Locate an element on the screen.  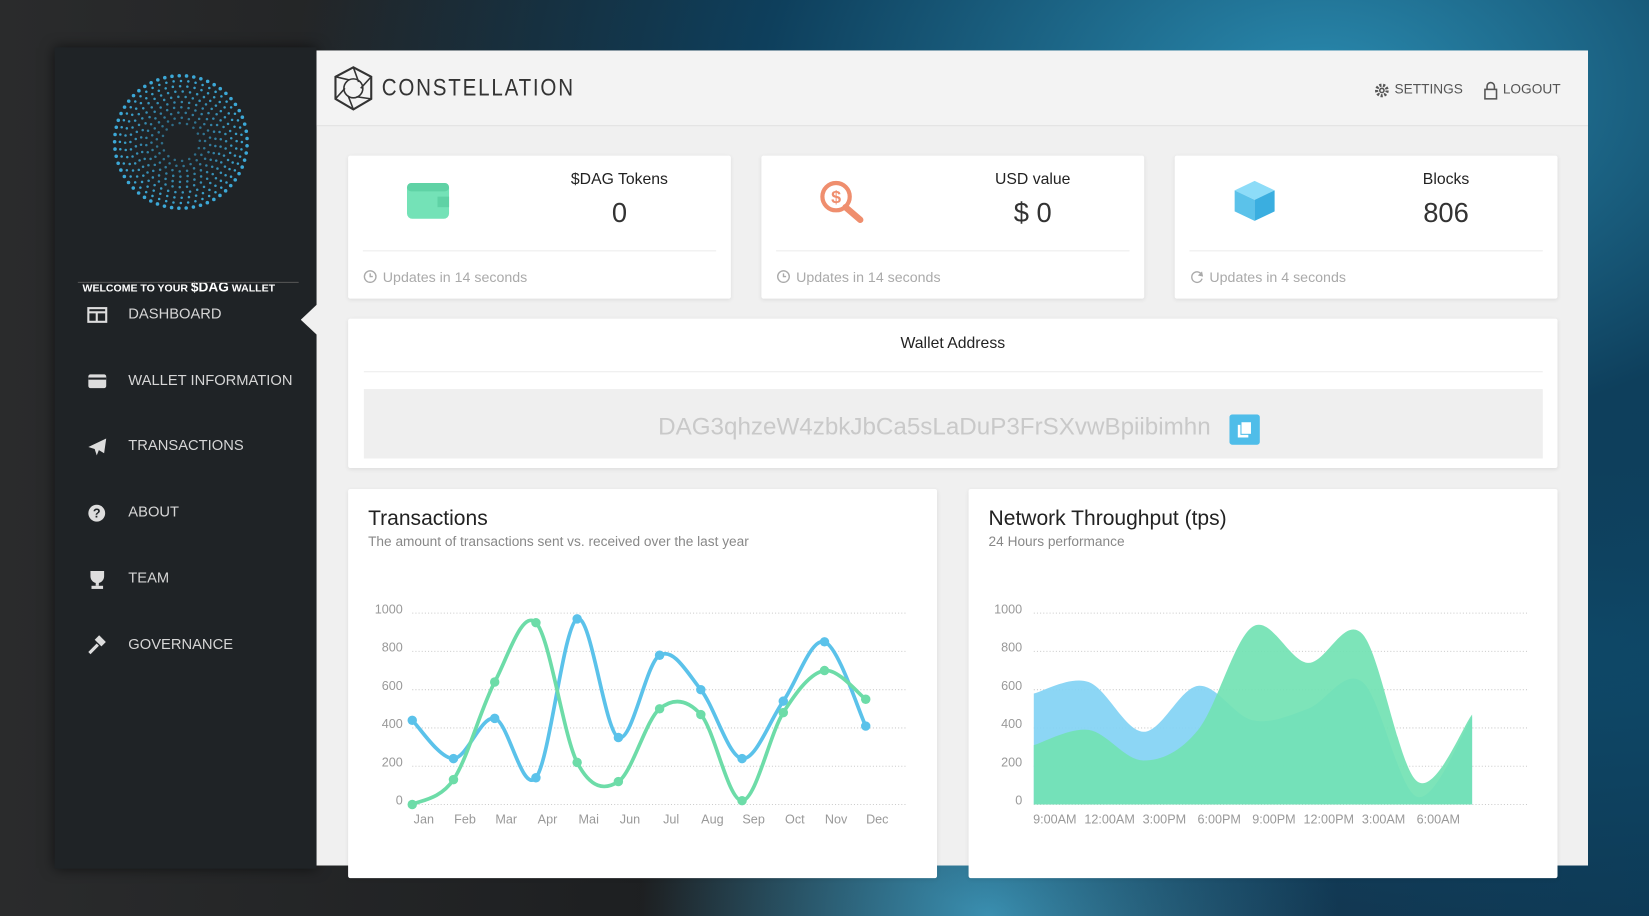
card-label: USD value is located at coordinates (1033, 179).